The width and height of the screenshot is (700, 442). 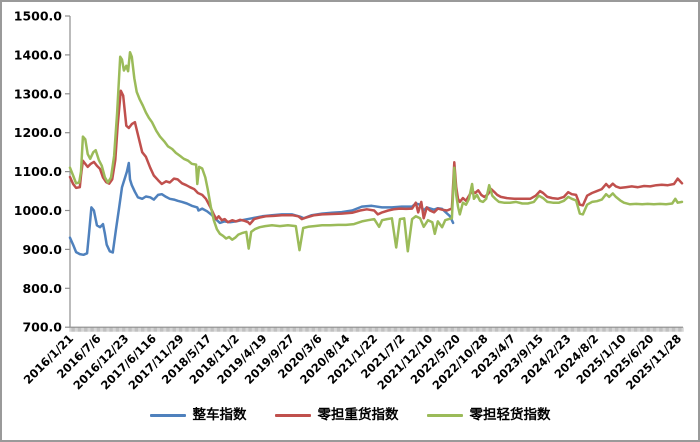 I want to click on legend-item-ltl-heavy: 零担重货指数, so click(x=336, y=415).